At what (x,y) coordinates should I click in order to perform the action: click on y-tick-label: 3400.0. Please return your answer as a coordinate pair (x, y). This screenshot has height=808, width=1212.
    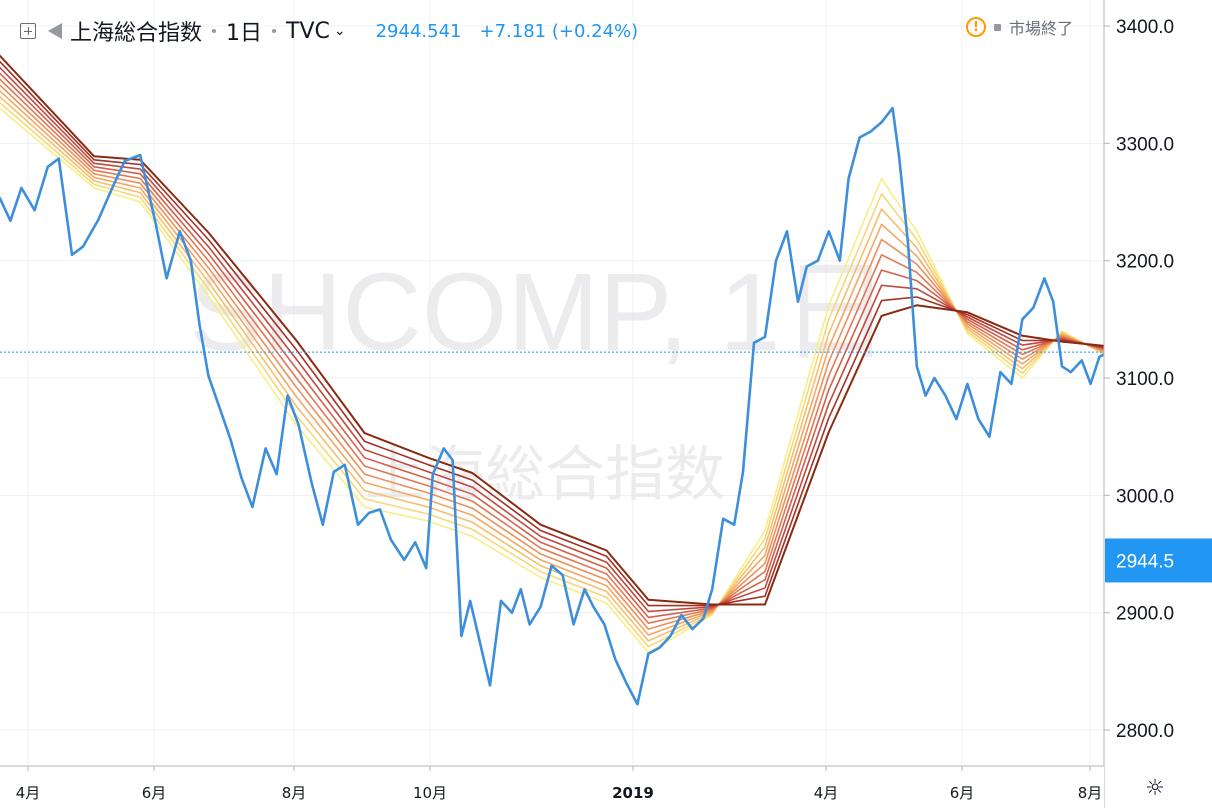
    Looking at the image, I should click on (1145, 27).